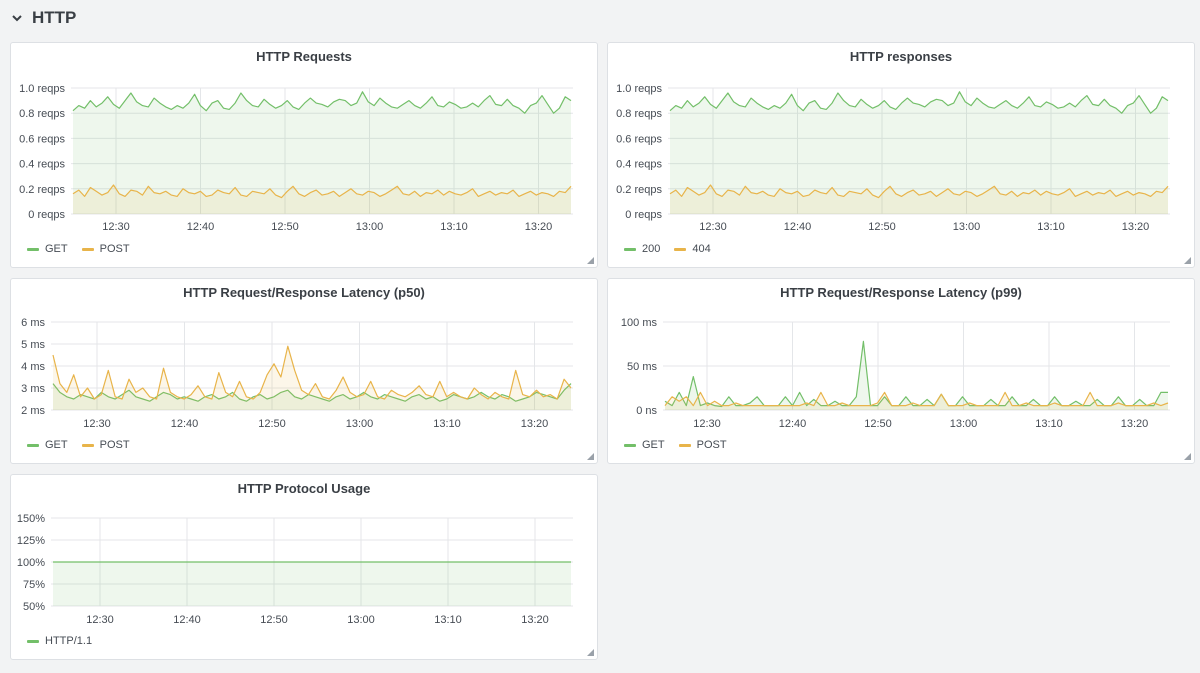 This screenshot has height=673, width=1200. Describe the element at coordinates (31, 519) in the screenshot. I see `y-tick-label: 150%` at that location.